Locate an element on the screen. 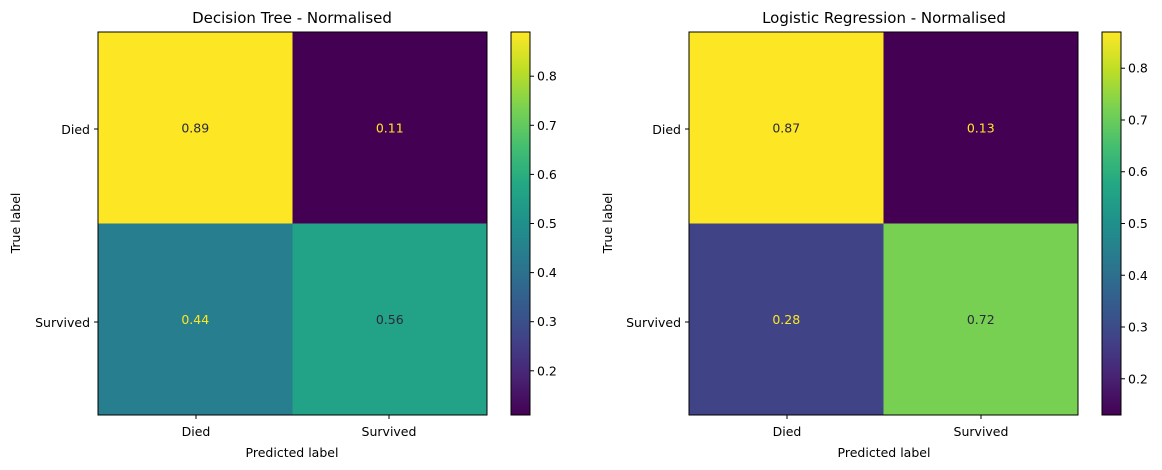  cell-value-label: 0.44 is located at coordinates (195, 319).